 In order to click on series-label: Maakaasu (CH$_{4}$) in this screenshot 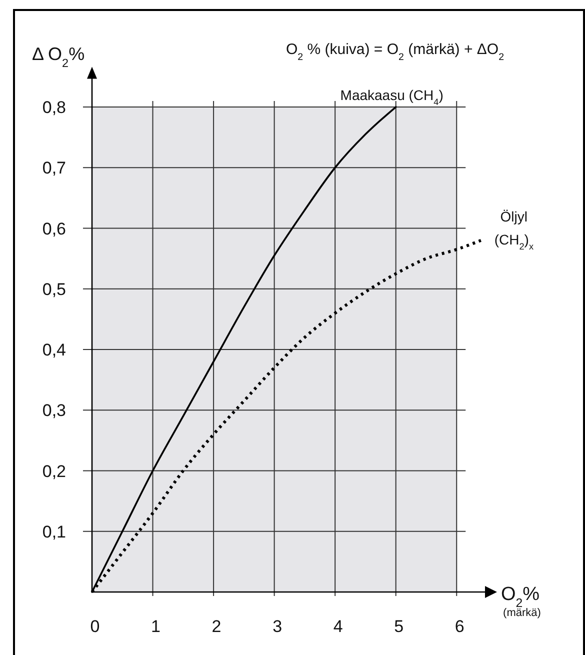, I will do `click(392, 97)`.